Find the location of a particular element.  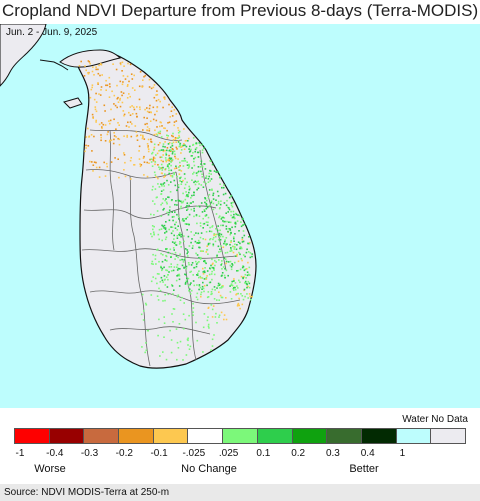

legend-colorbar is located at coordinates (240, 436).